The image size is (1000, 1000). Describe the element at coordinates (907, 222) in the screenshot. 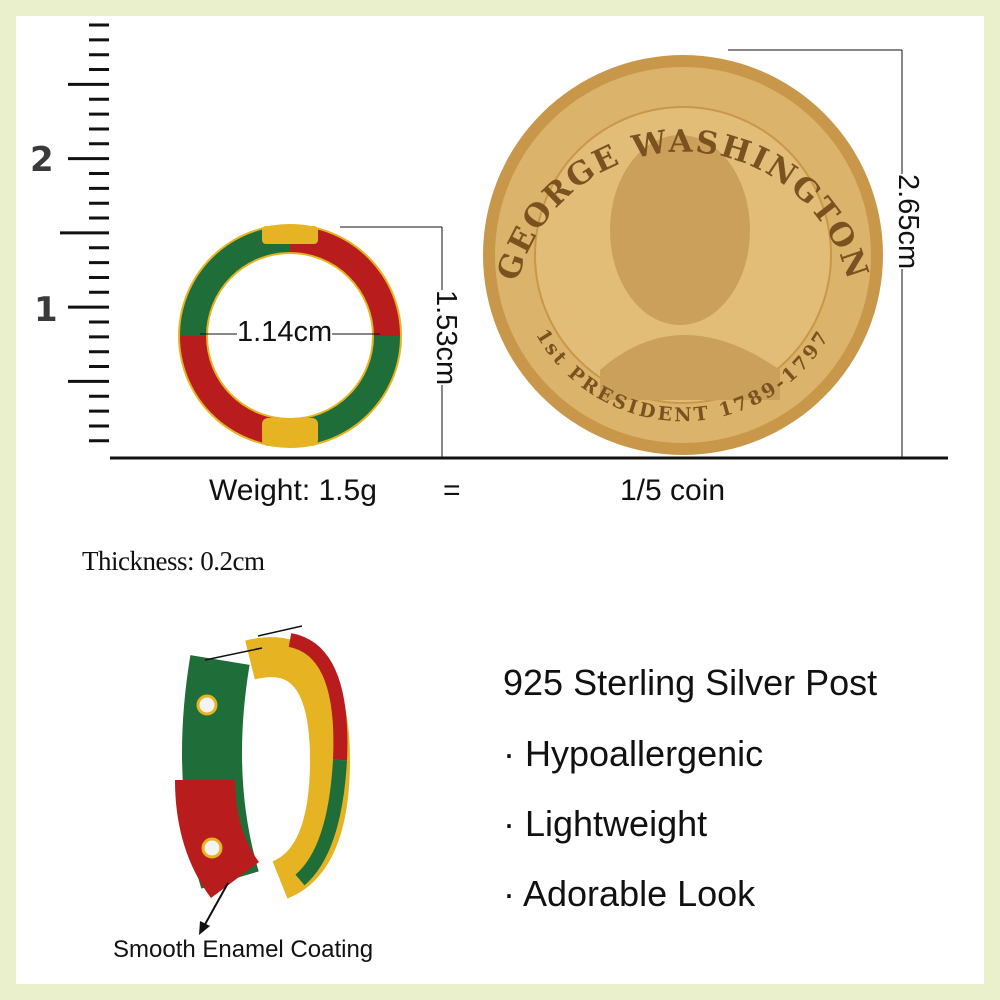

I see `coin-height-label: 2.65cm` at that location.